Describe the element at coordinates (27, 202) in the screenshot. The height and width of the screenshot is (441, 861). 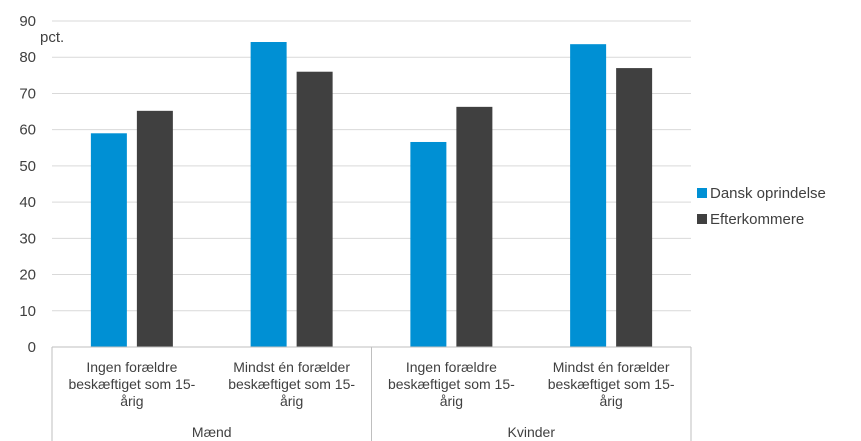
I see `y-tick-label: 40` at that location.